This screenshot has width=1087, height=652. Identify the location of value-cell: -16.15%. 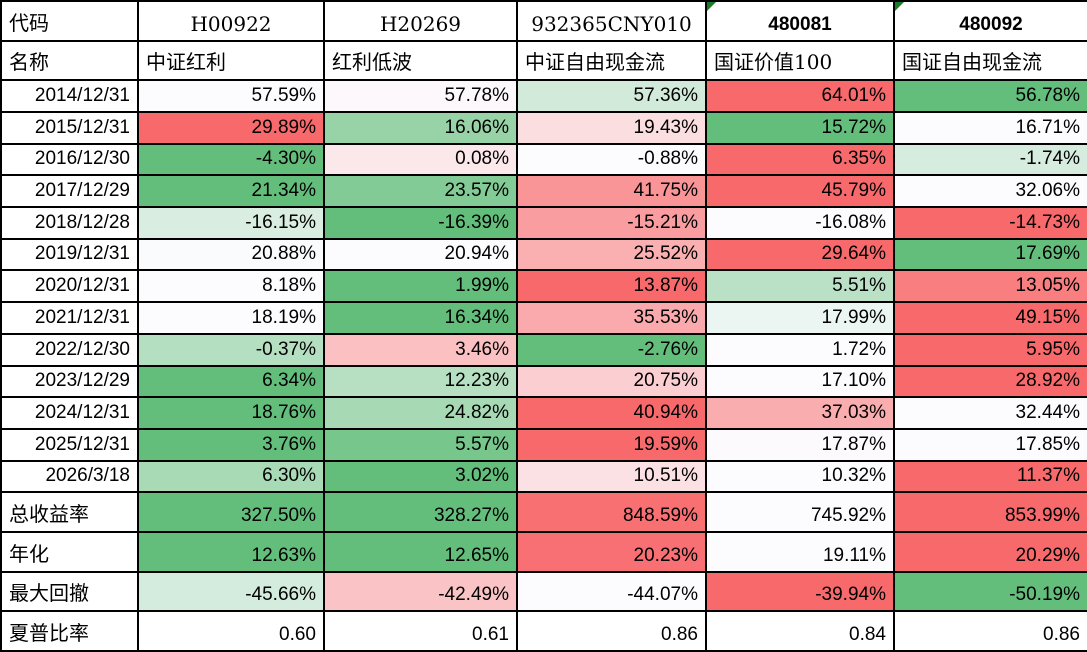
(231, 223).